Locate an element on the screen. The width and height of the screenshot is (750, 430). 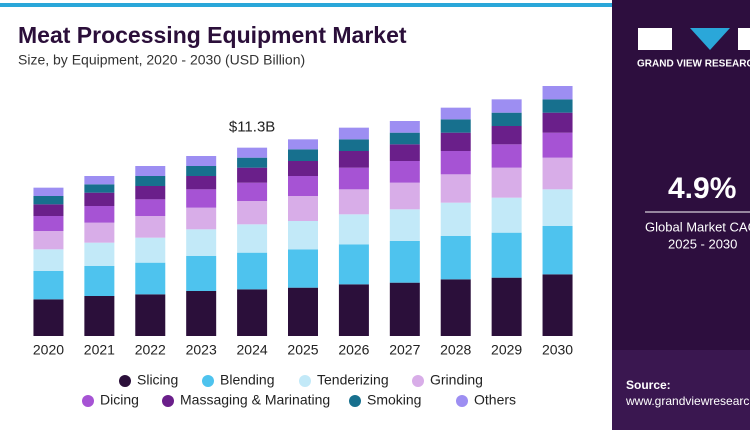
period: 2025 - 2030 is located at coordinates (702, 243).